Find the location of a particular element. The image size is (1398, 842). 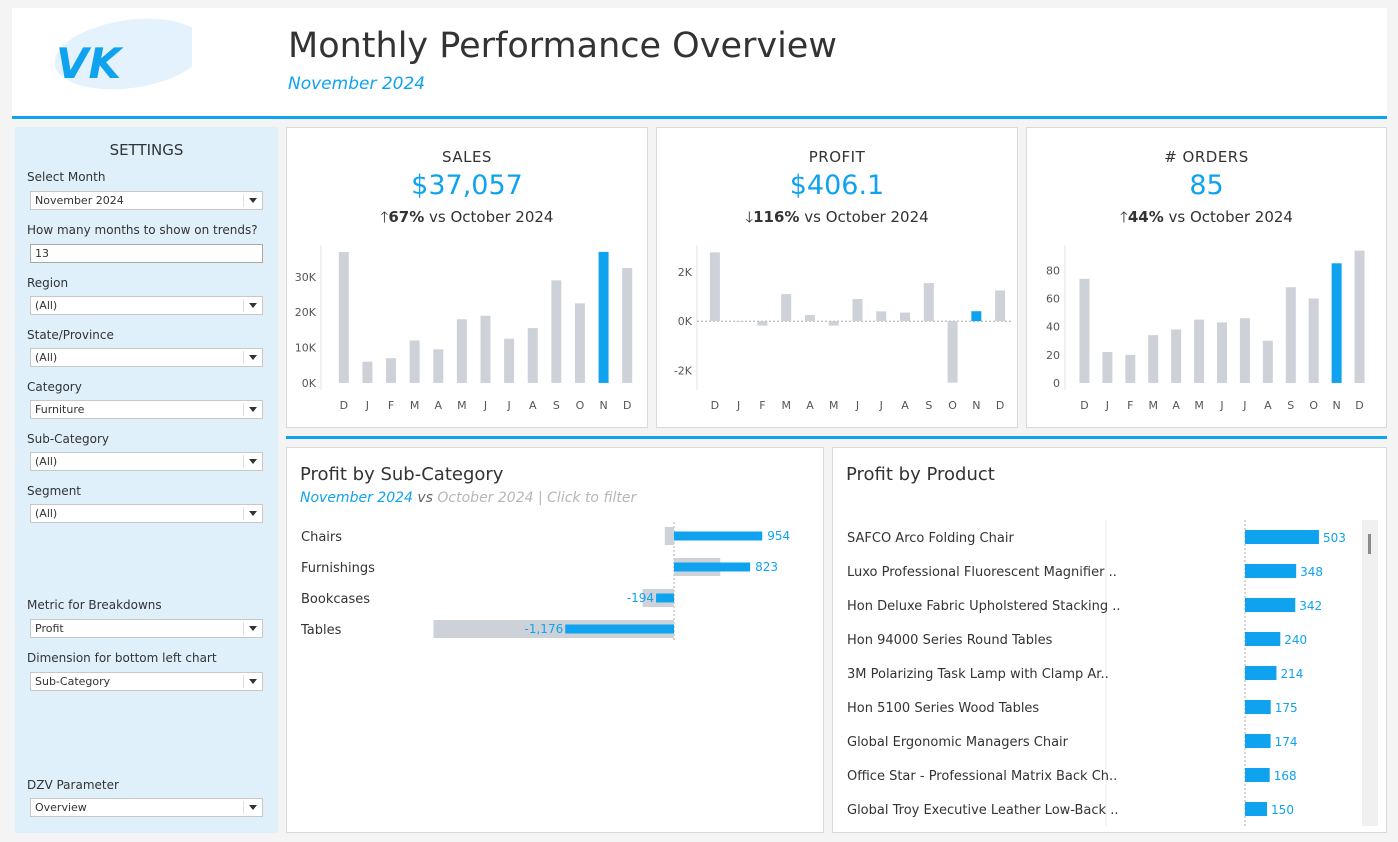

value-label: 823 is located at coordinates (766, 567).